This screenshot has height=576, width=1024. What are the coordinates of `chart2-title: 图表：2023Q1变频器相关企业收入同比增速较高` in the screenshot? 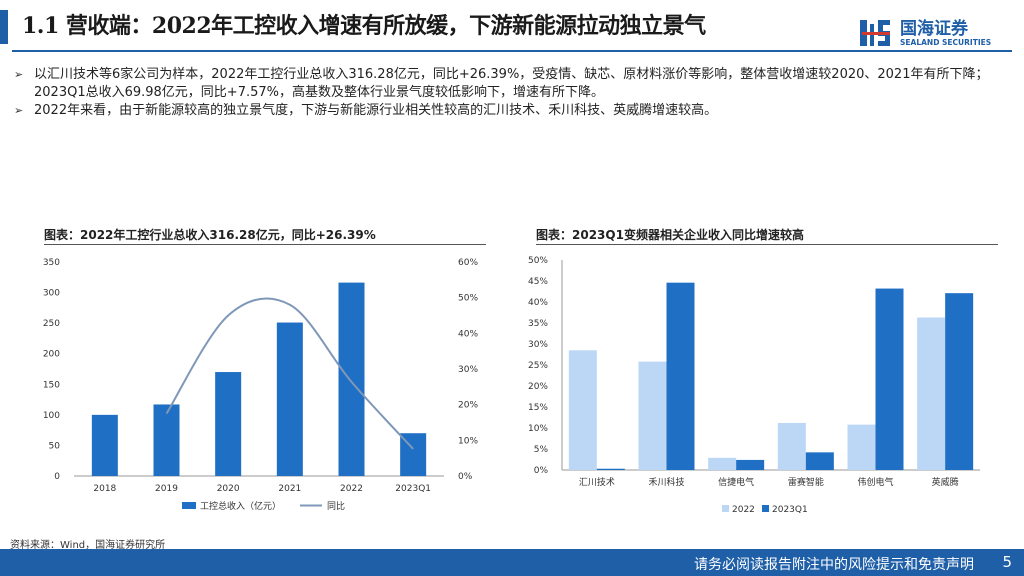 It's located at (670, 235).